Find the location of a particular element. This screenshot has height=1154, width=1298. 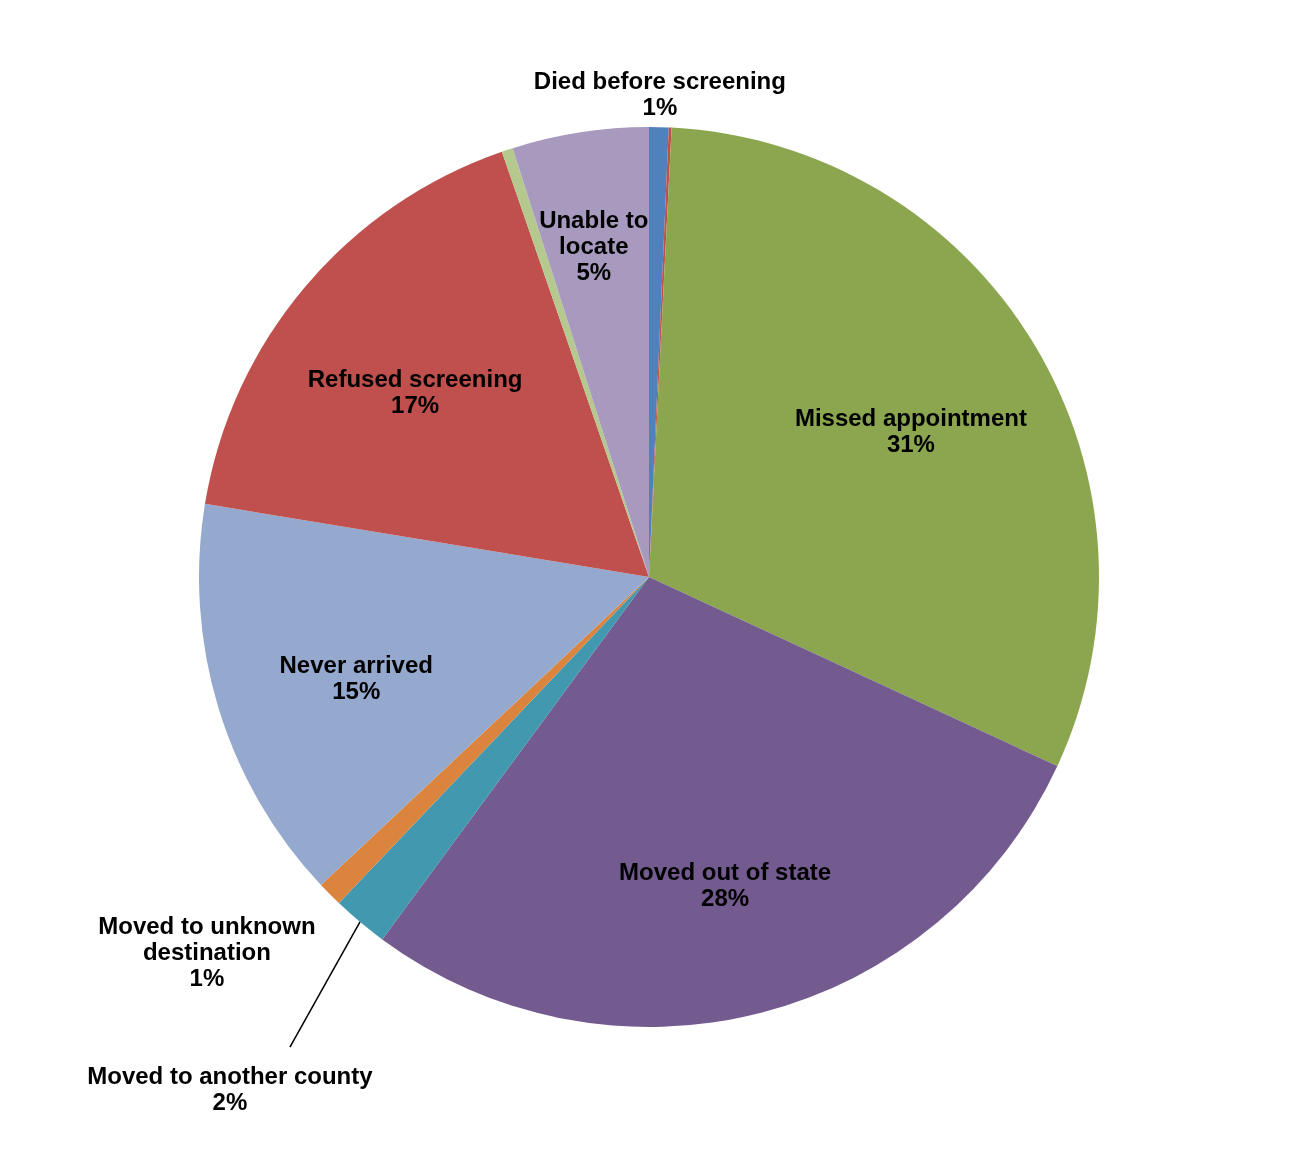

slice-label: Moved out of state is located at coordinates (725, 872).